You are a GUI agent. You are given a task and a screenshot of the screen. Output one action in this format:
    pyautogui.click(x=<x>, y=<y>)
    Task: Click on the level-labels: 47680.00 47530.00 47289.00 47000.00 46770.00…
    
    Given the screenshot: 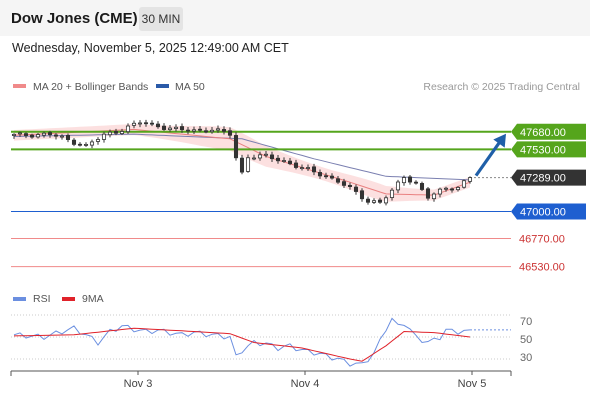 What is the action you would take?
    pyautogui.click(x=548, y=198)
    